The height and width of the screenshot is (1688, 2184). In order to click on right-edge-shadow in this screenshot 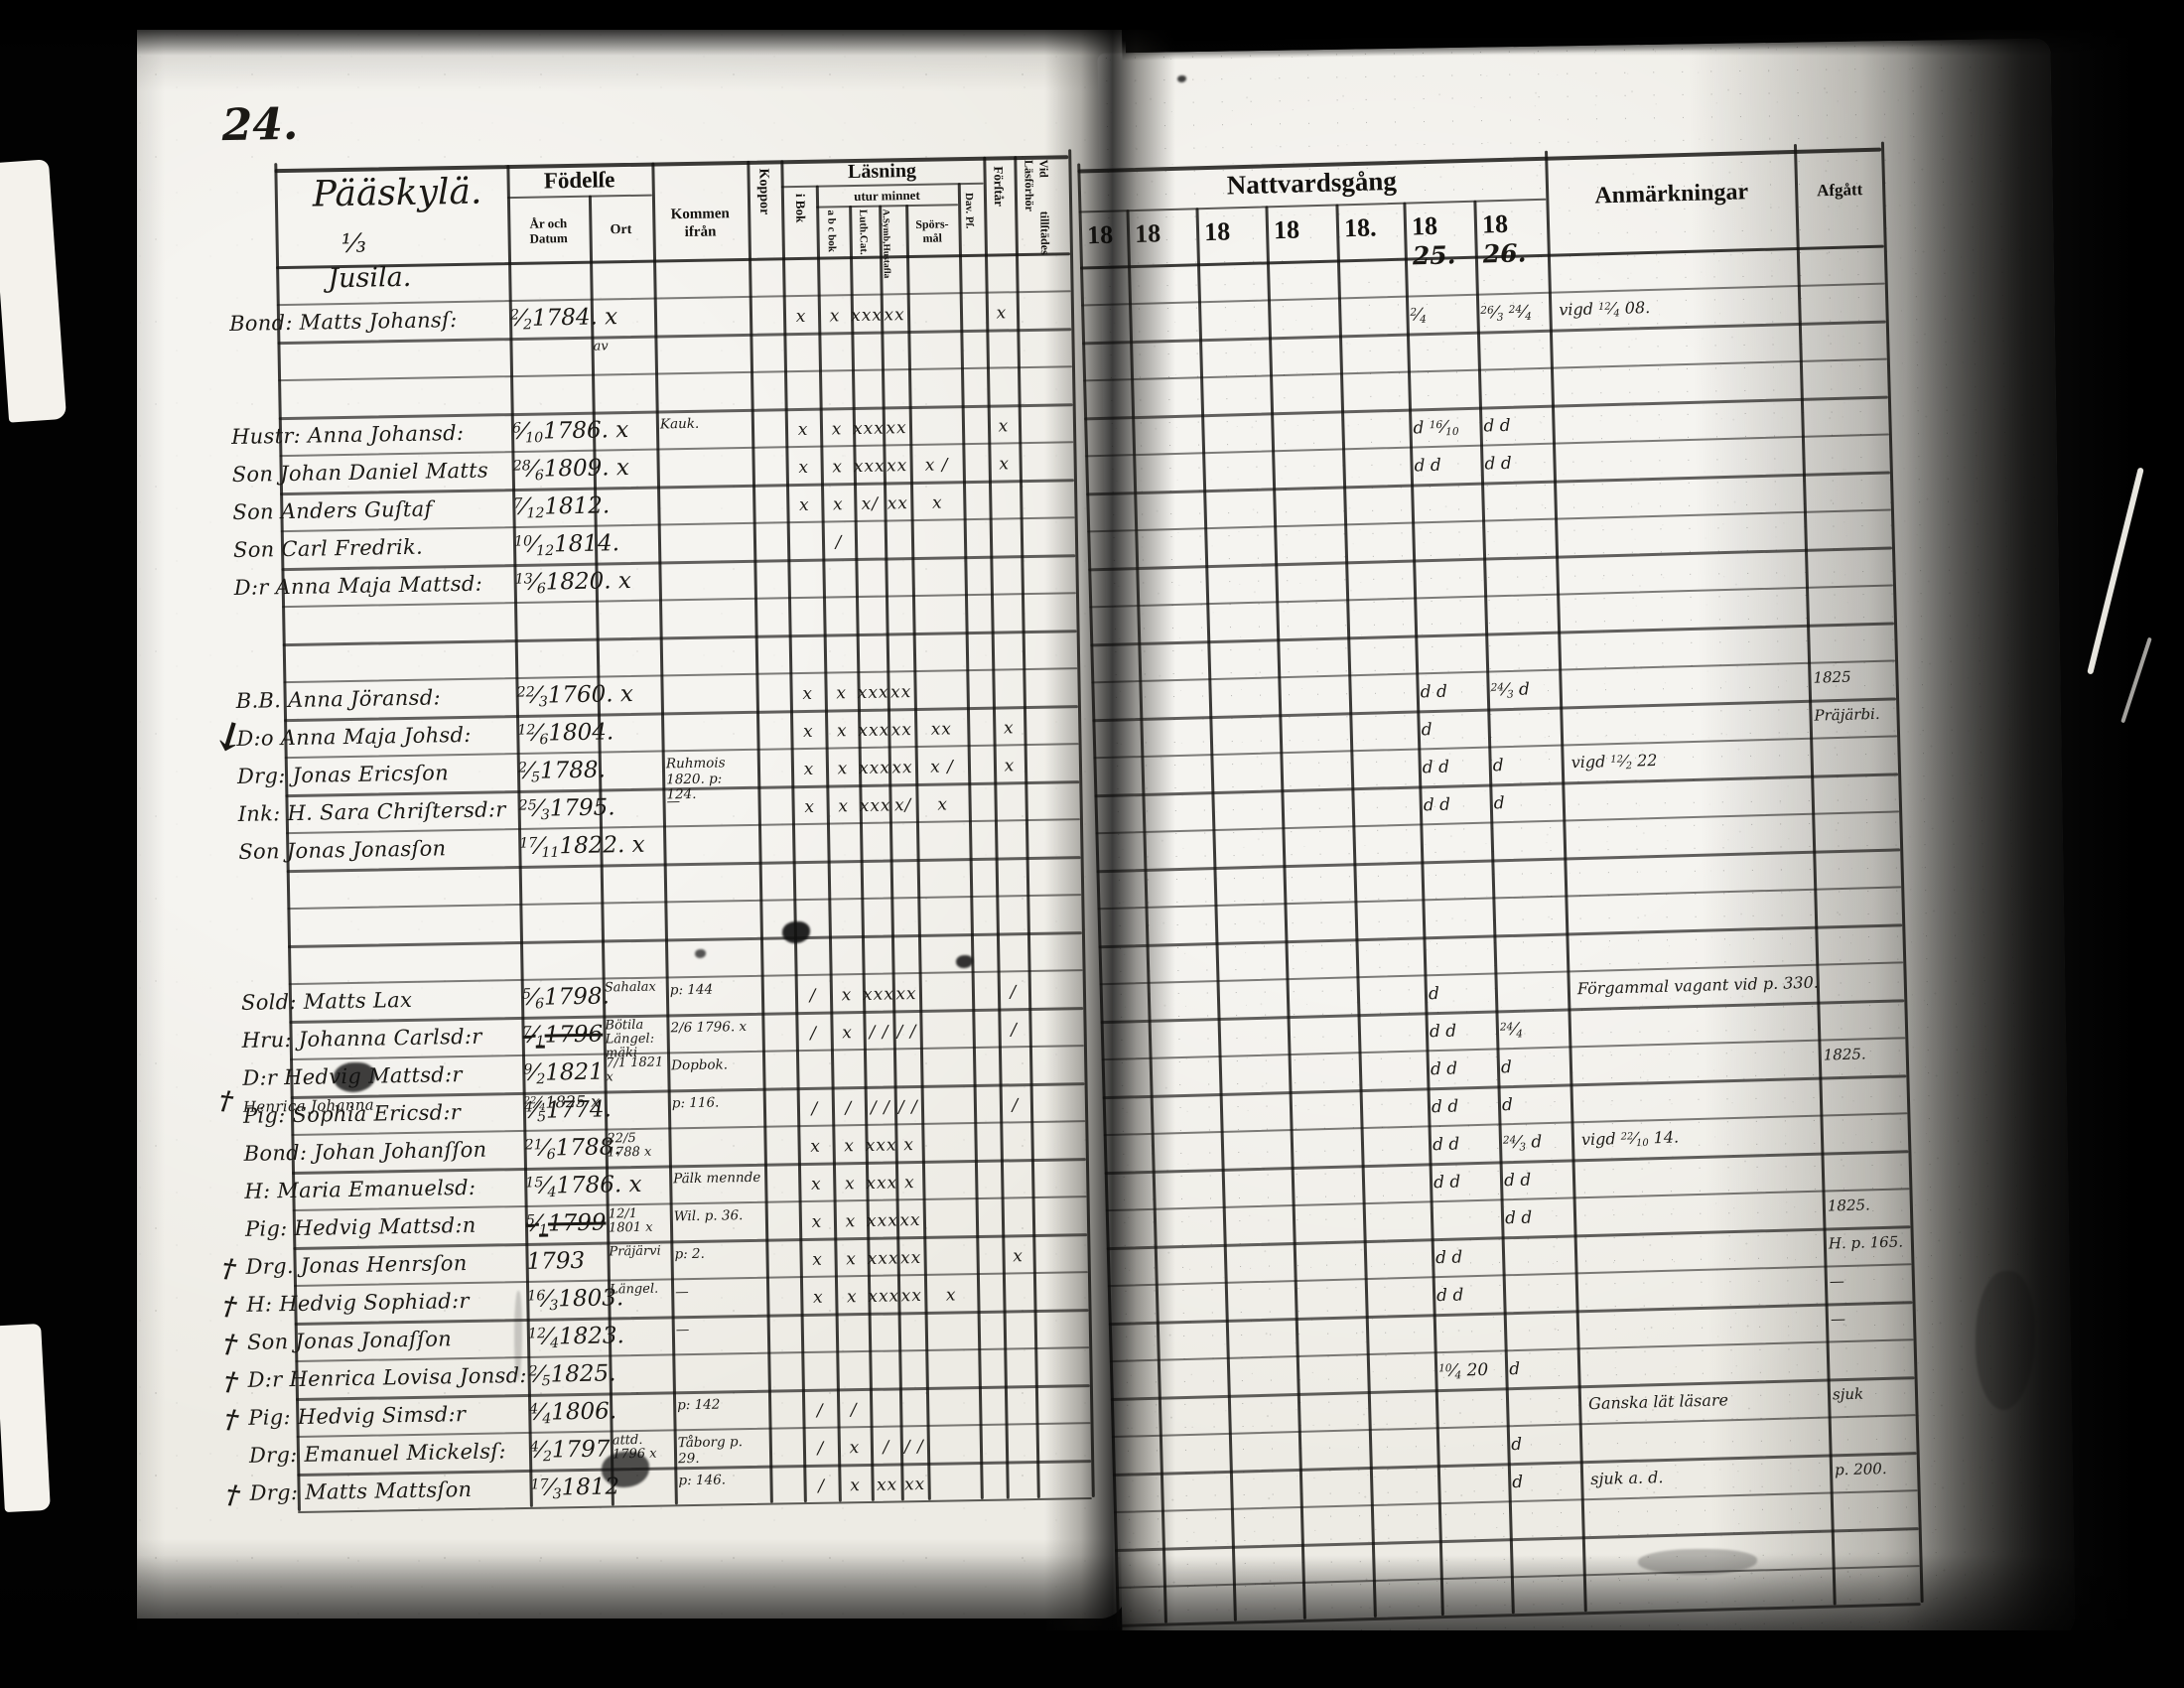, I will do `click(2045, 844)`.